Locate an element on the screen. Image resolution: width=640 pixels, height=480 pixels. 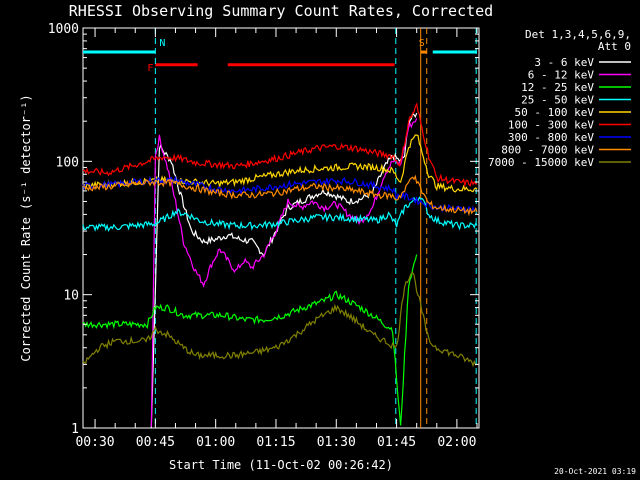
legend-label: 3 - 6 keV is located at coordinates (564, 62).